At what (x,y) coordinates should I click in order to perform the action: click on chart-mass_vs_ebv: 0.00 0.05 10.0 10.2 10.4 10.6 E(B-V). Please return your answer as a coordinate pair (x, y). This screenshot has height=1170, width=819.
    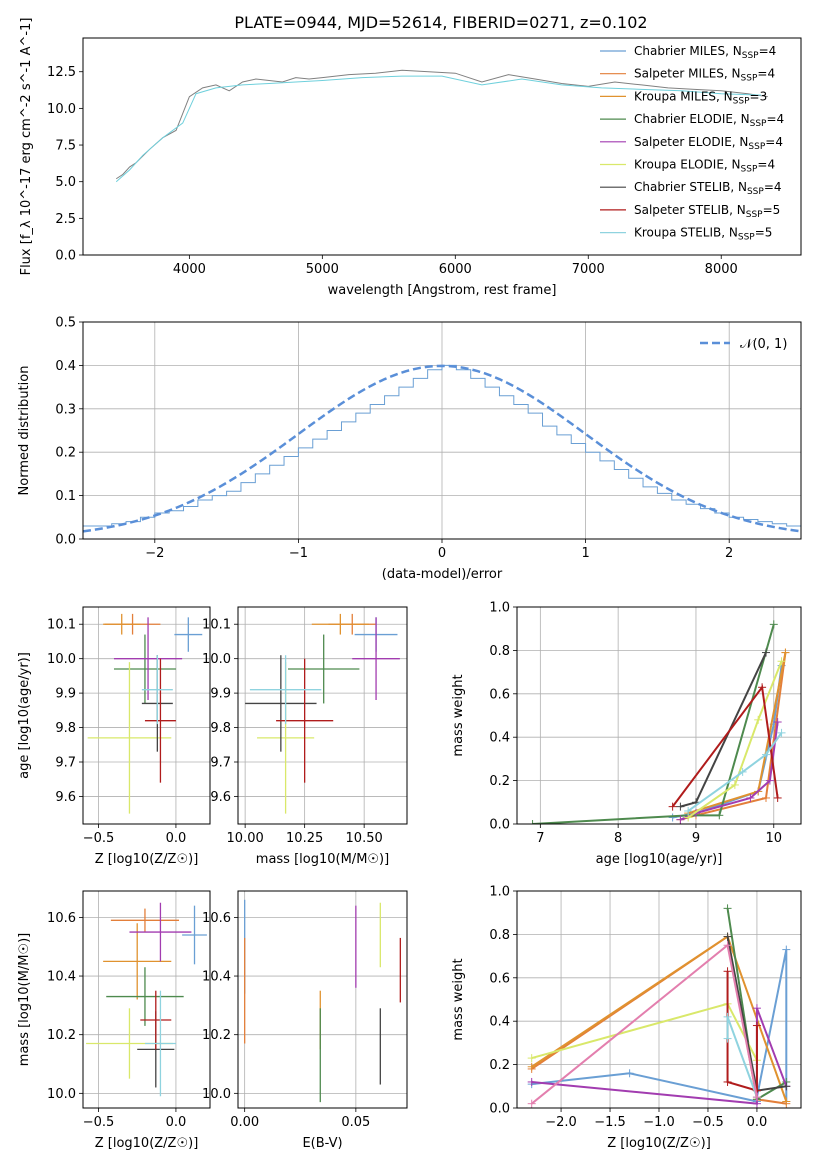
    Looking at the image, I should click on (305, 1020).